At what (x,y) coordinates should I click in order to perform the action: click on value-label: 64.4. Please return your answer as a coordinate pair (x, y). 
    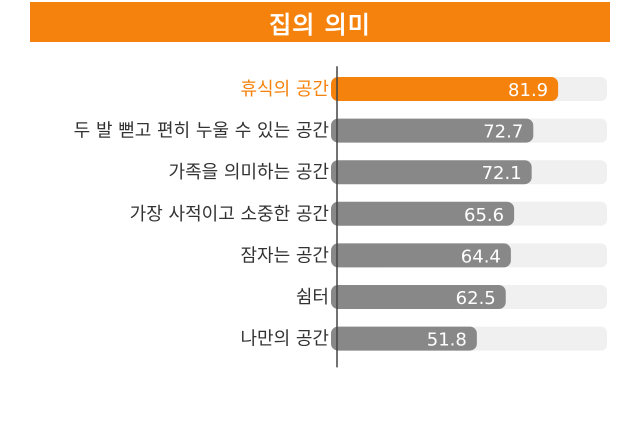
    Looking at the image, I should click on (481, 256).